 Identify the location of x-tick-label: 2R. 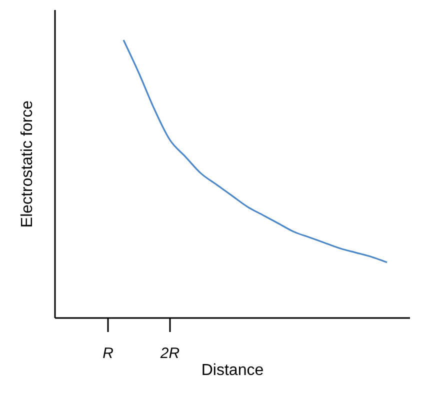
(169, 353).